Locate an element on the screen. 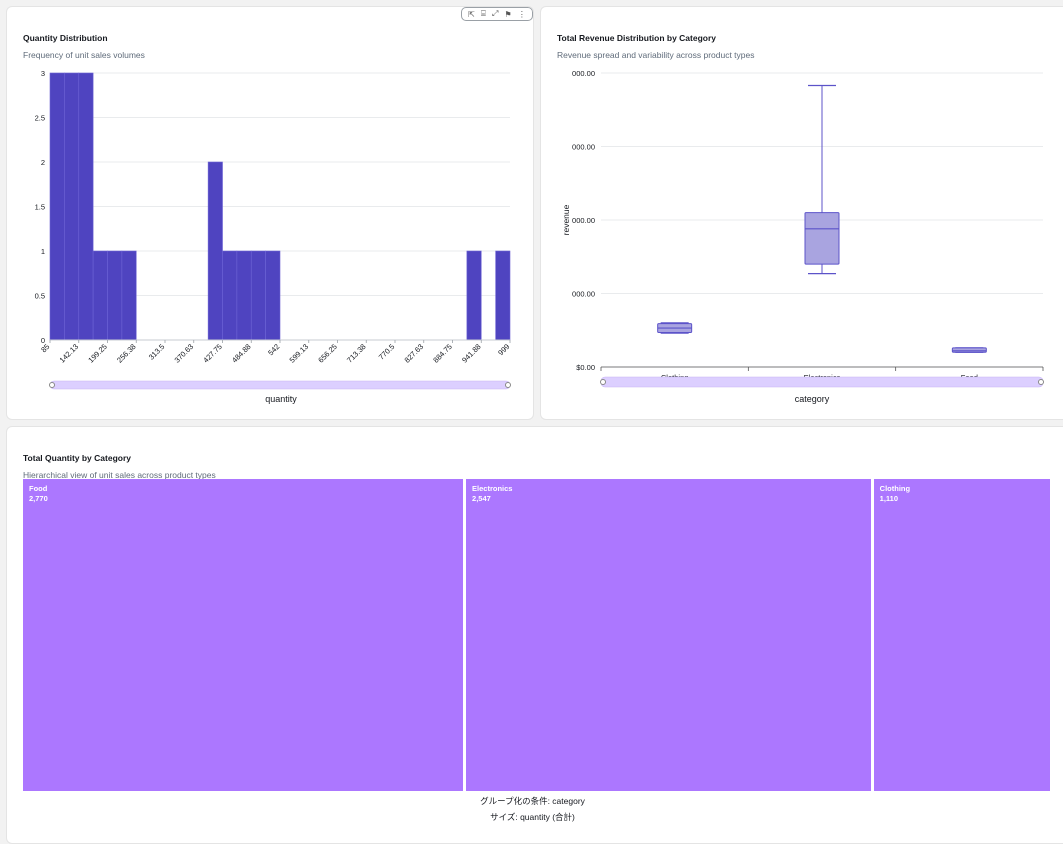  pin-icon: ⇱ is located at coordinates (471, 14).